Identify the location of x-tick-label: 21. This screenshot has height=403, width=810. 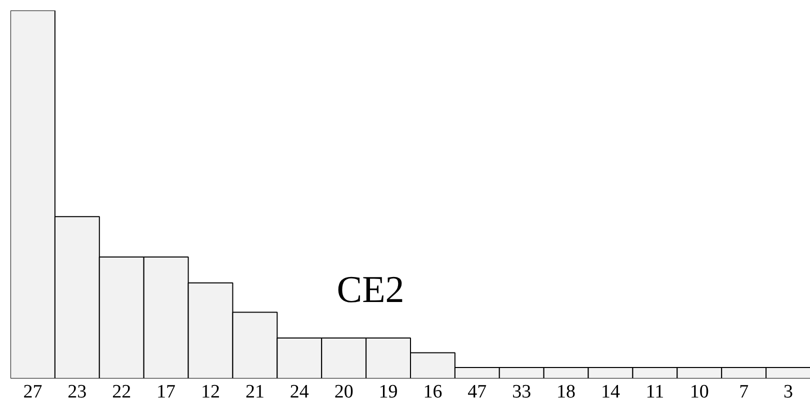
(254, 392).